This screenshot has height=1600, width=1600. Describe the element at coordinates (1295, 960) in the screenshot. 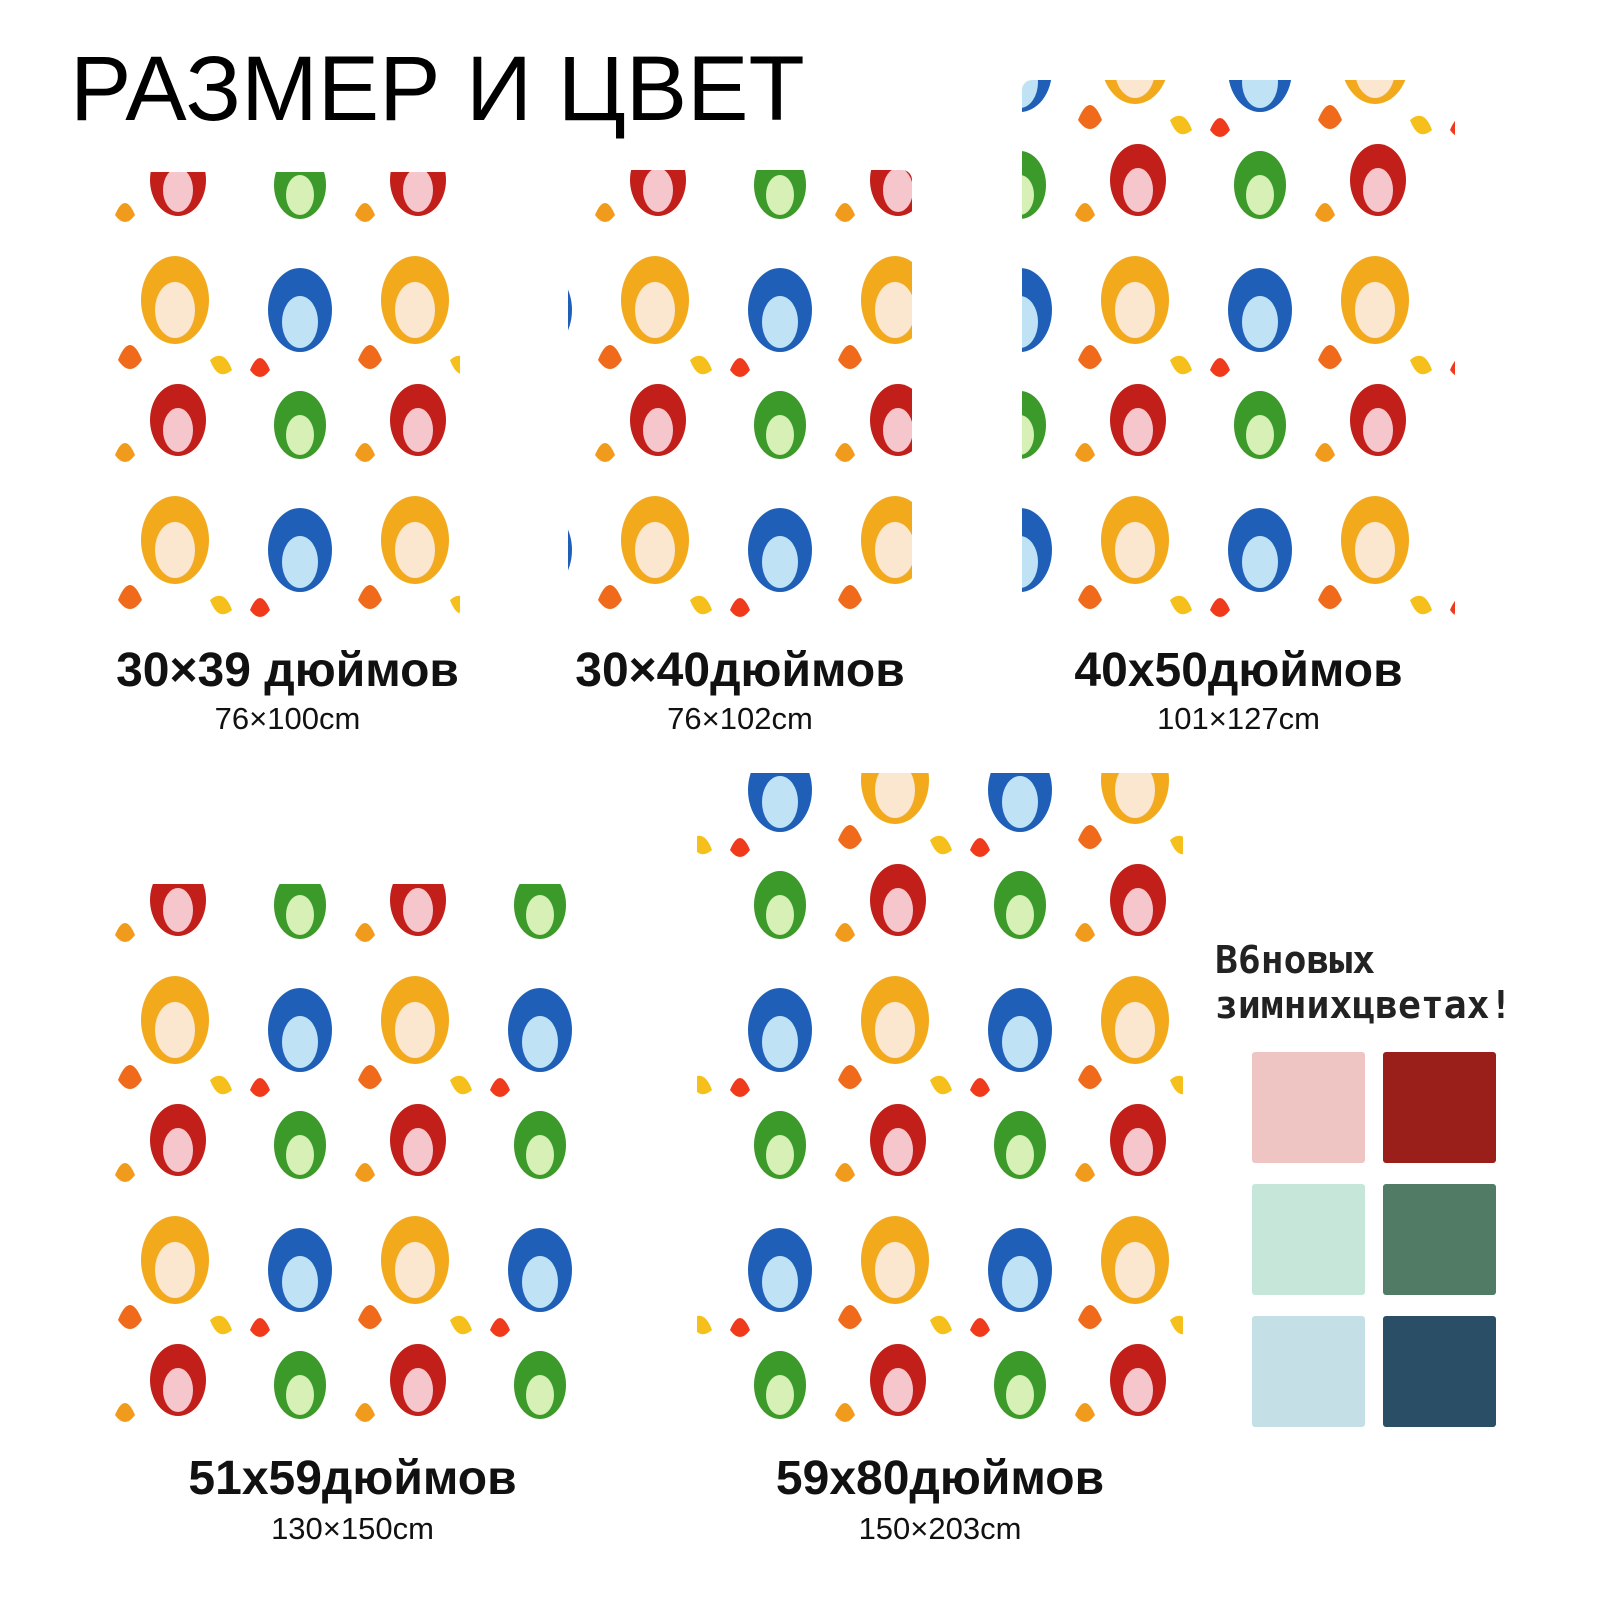

I see `promo-text: В6новых` at that location.